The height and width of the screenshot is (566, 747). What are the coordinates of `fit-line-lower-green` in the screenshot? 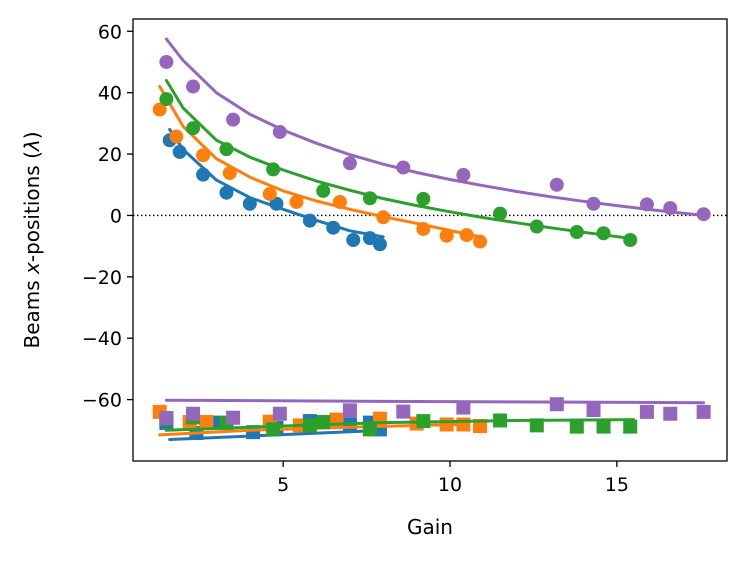 It's located at (400, 425).